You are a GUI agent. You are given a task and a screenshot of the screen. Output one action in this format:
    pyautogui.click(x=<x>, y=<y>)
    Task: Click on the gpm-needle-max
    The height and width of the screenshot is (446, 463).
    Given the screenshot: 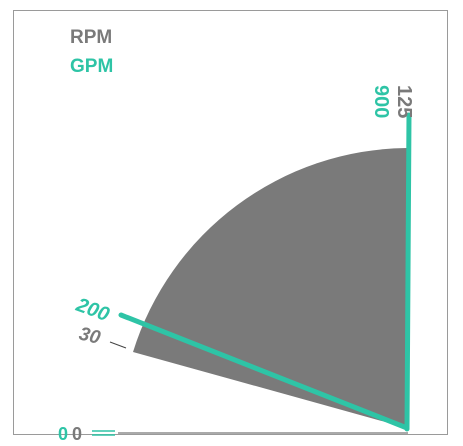 What is the action you would take?
    pyautogui.click(x=408, y=272)
    